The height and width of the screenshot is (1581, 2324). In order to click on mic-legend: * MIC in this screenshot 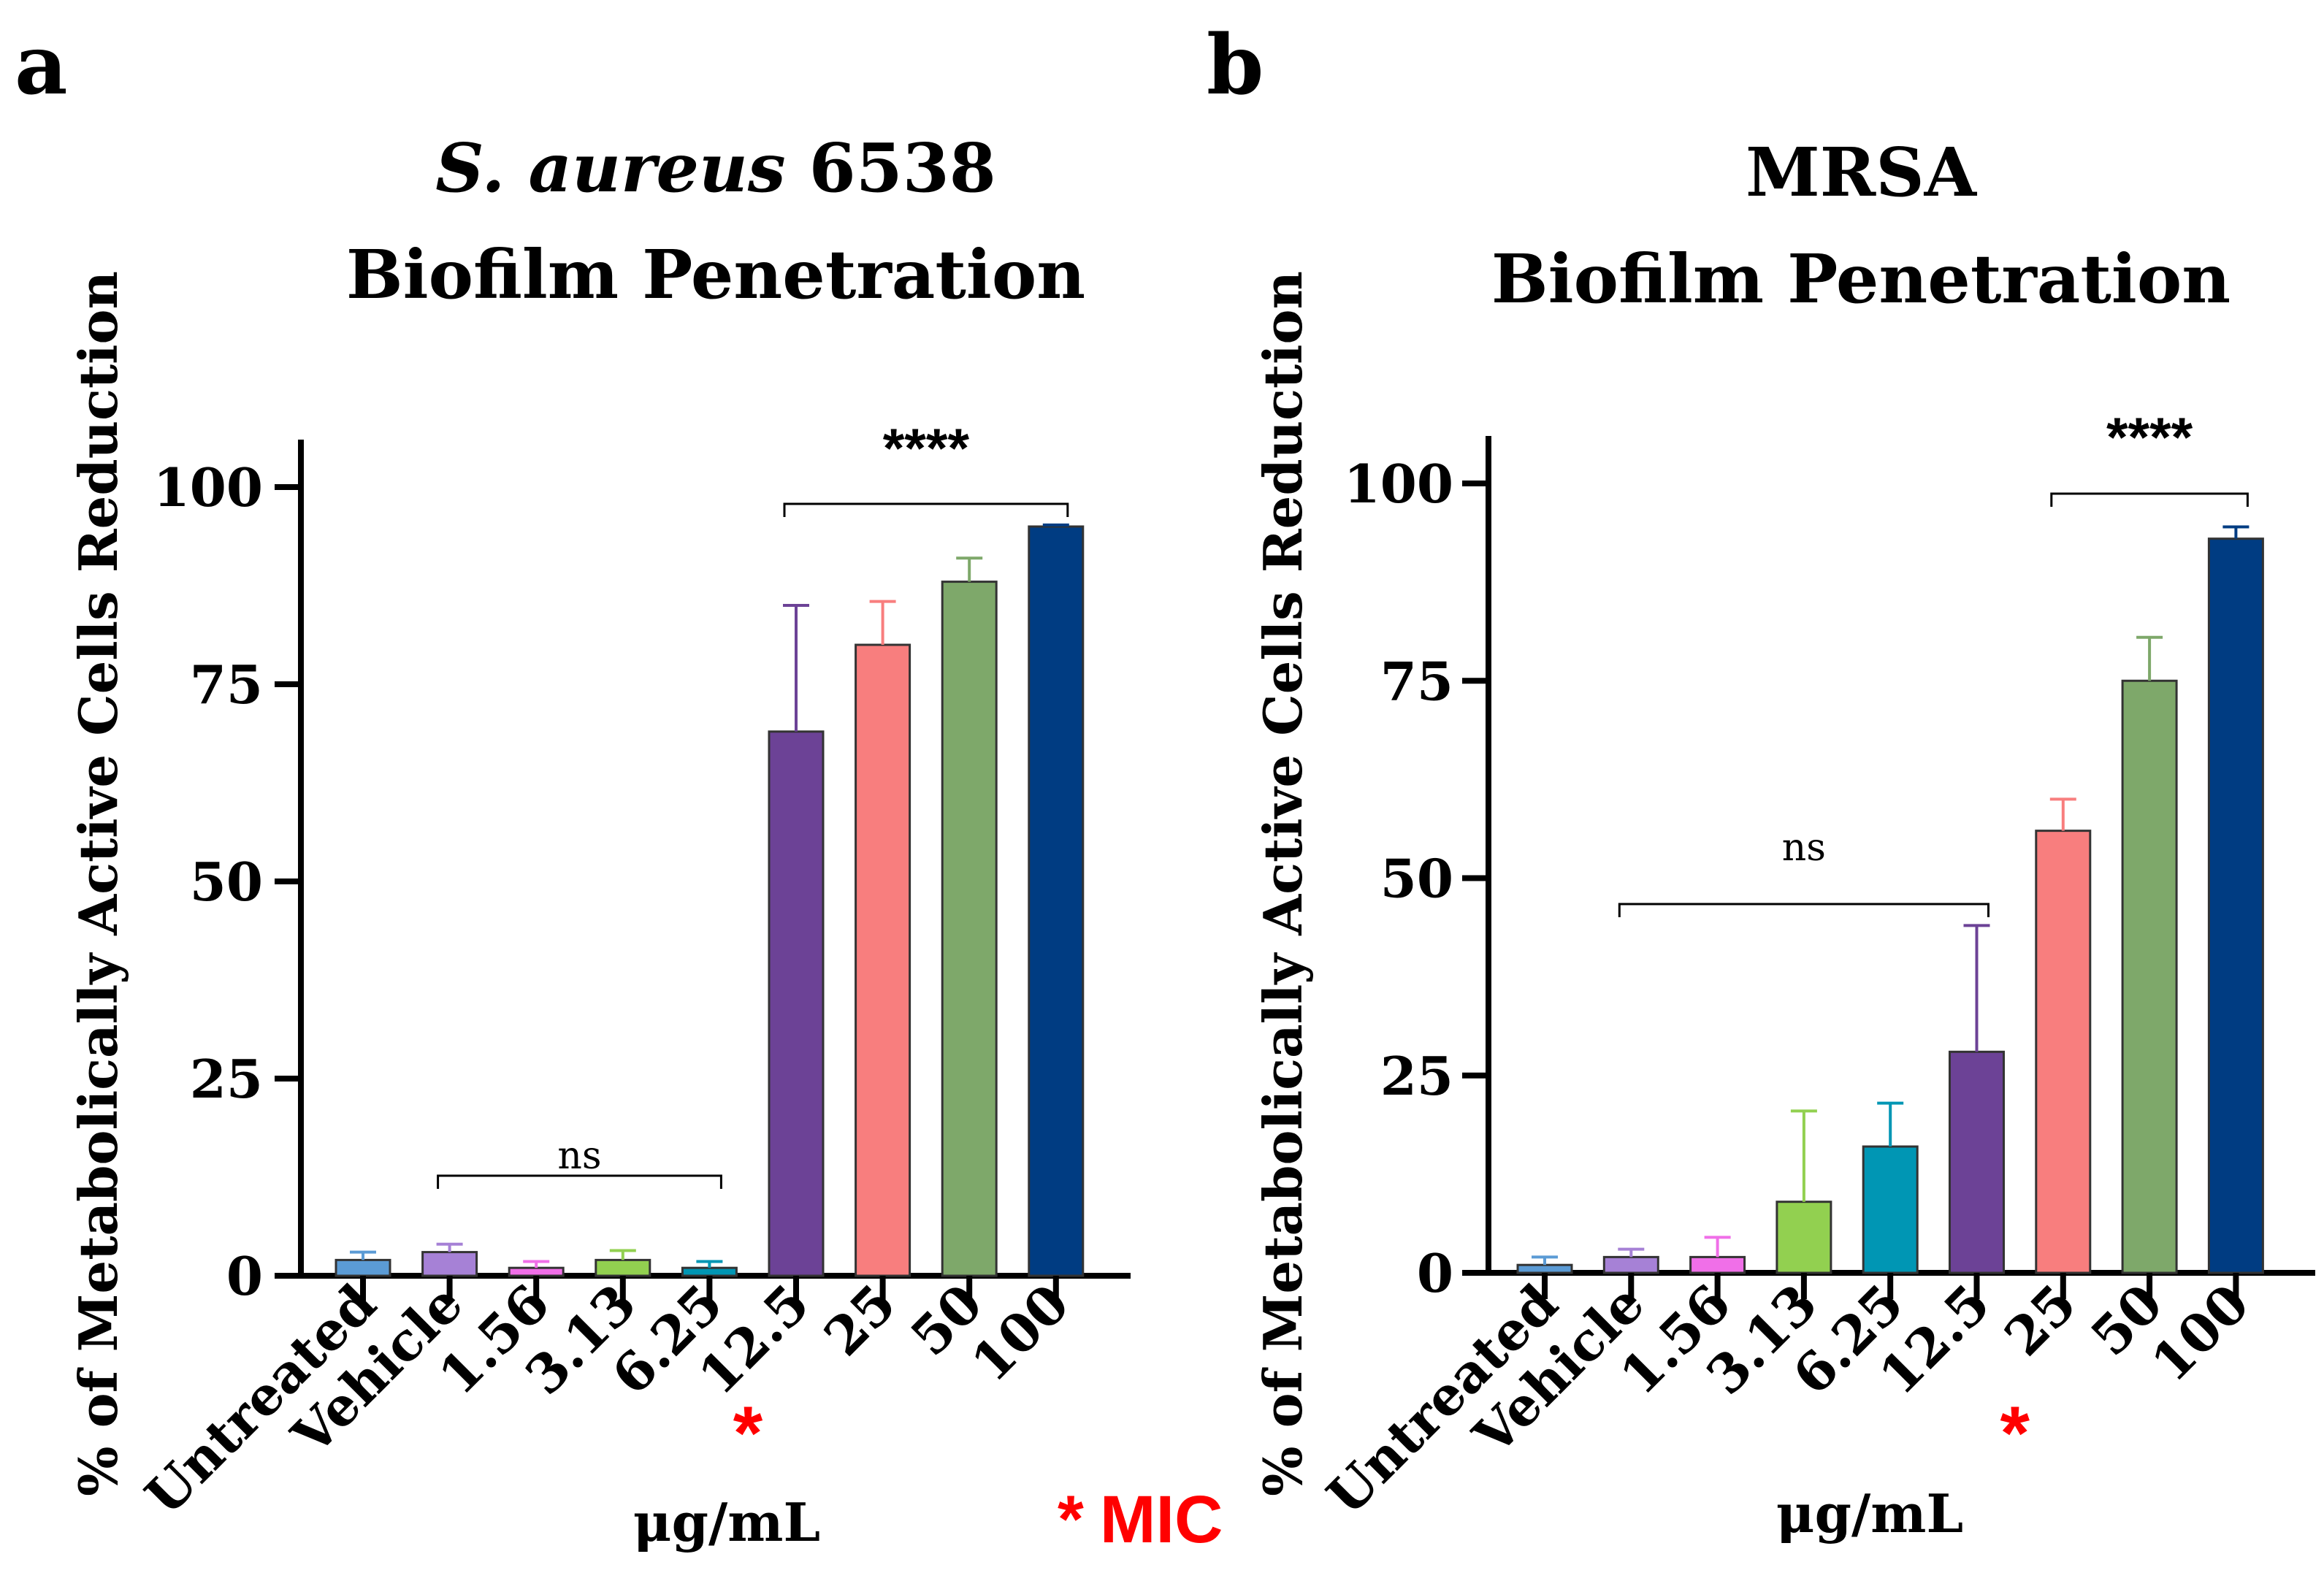, I will do `click(1140, 1520)`.